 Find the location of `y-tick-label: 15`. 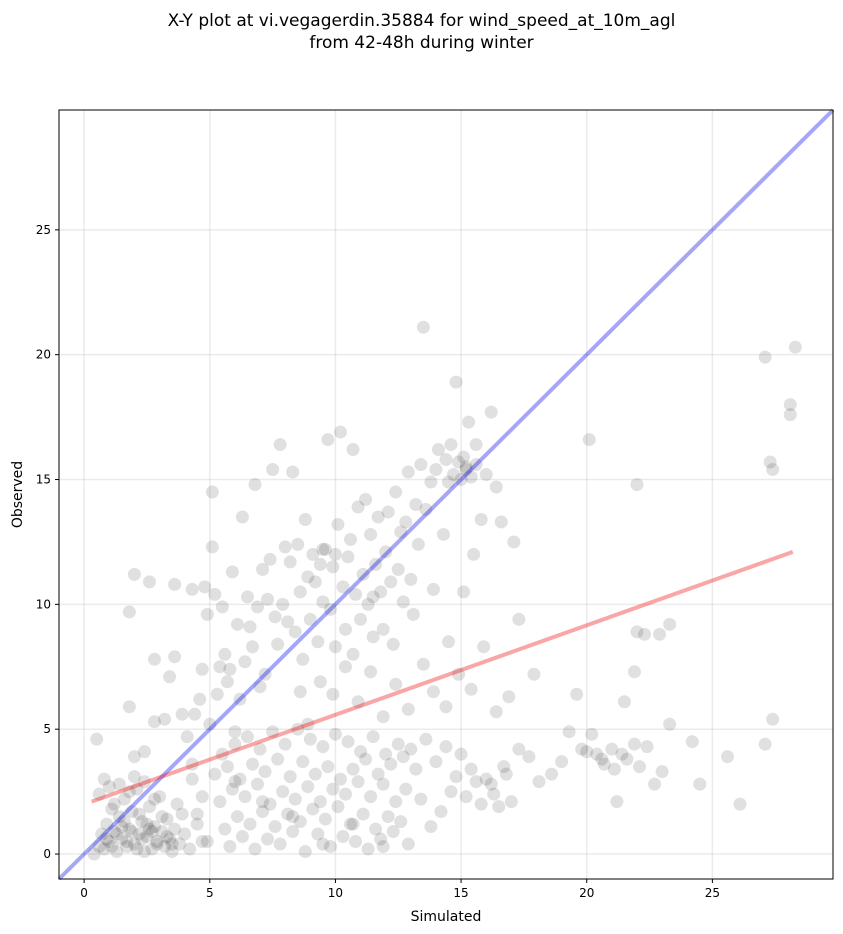

y-tick-label: 15 is located at coordinates (43, 480).